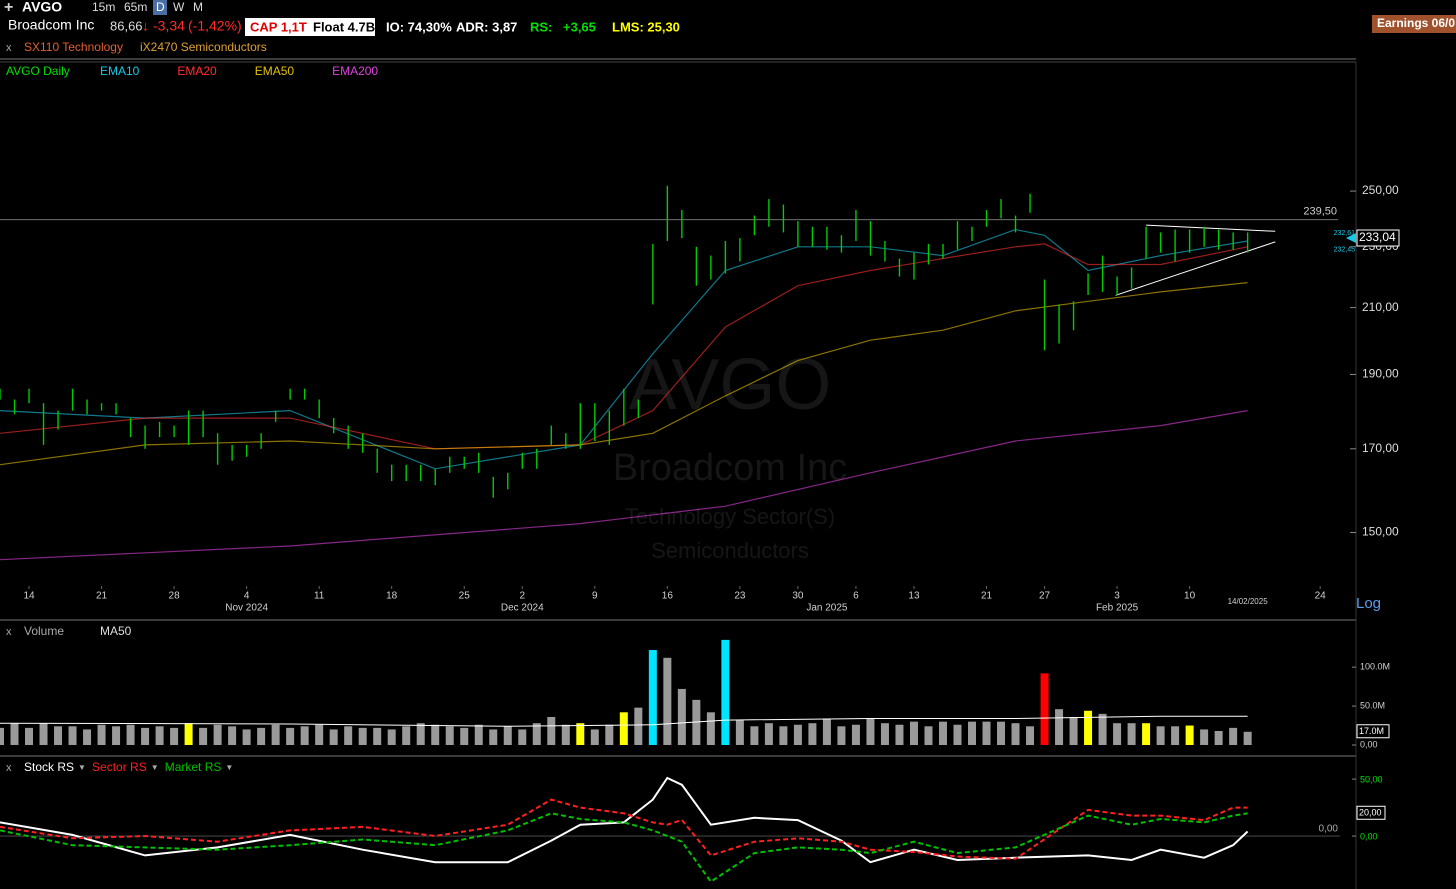  Describe the element at coordinates (1371, 731) in the screenshot. I see `last-volume-label: 17.0M` at that location.